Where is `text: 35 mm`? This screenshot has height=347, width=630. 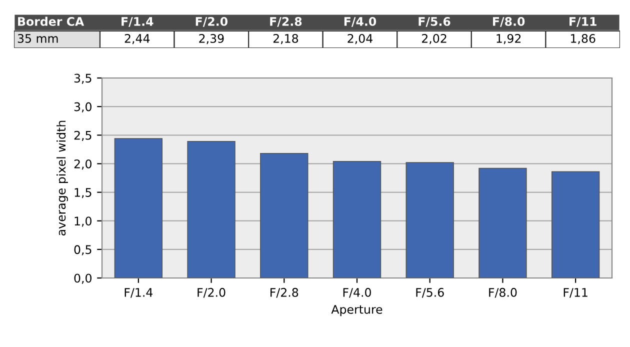 text: 35 mm is located at coordinates (38, 38).